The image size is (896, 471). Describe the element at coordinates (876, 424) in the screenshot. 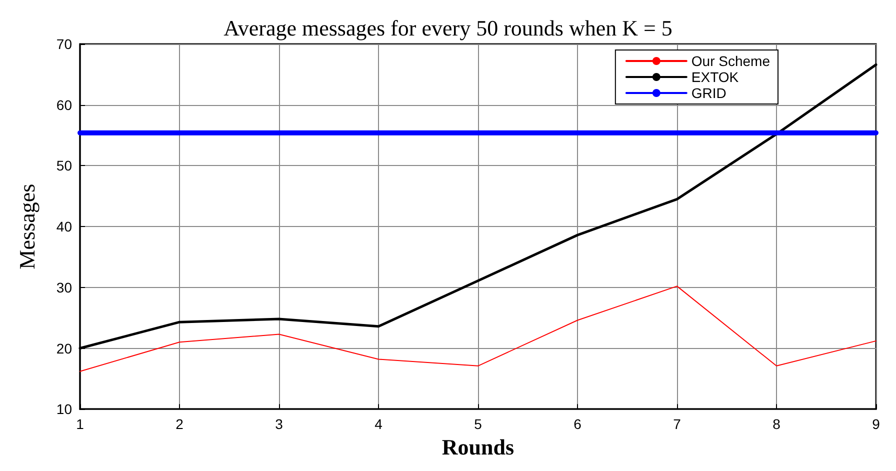

I see `x-tick-label: 9` at that location.